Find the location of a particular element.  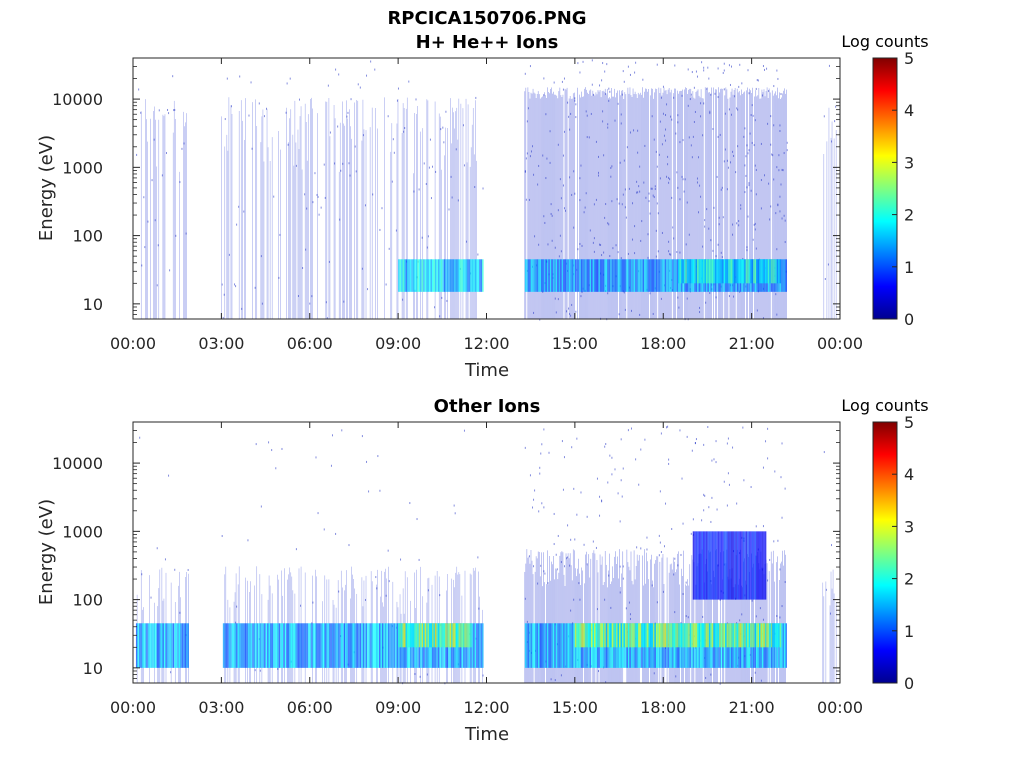

x-tick-label: 21:00 is located at coordinates (752, 707).